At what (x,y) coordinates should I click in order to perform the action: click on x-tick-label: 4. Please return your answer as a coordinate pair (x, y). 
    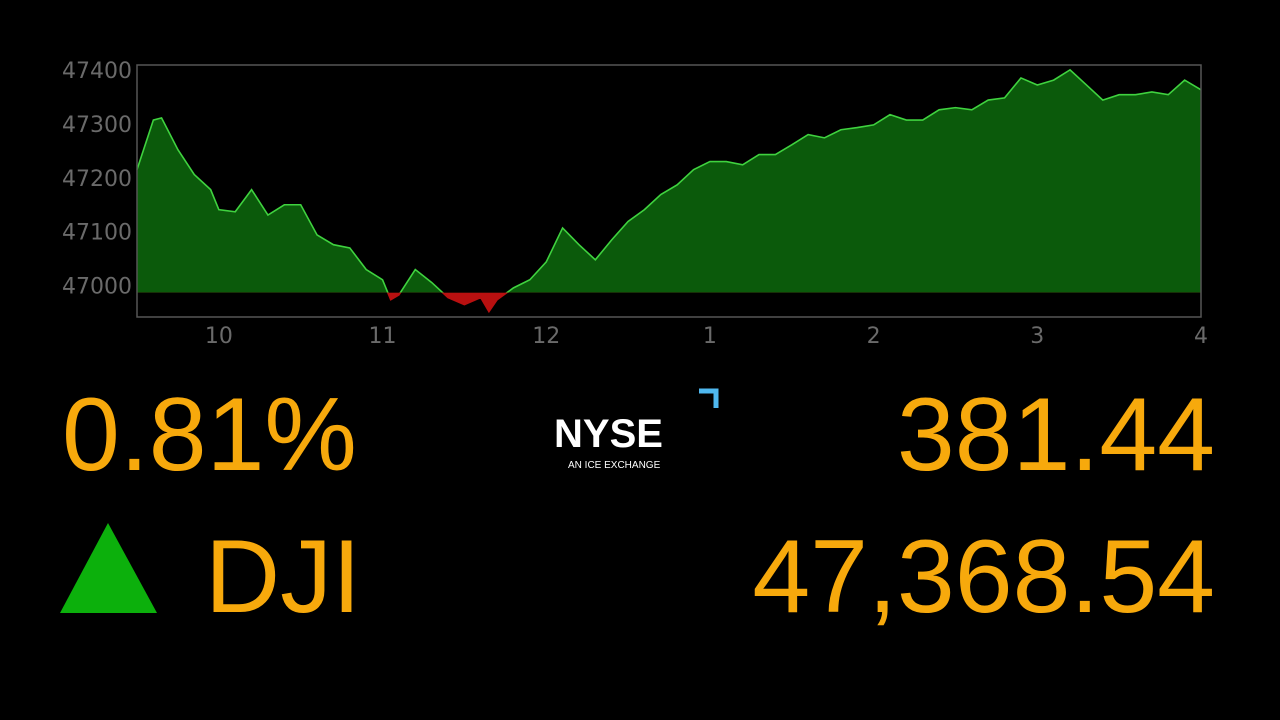
    Looking at the image, I should click on (1201, 336).